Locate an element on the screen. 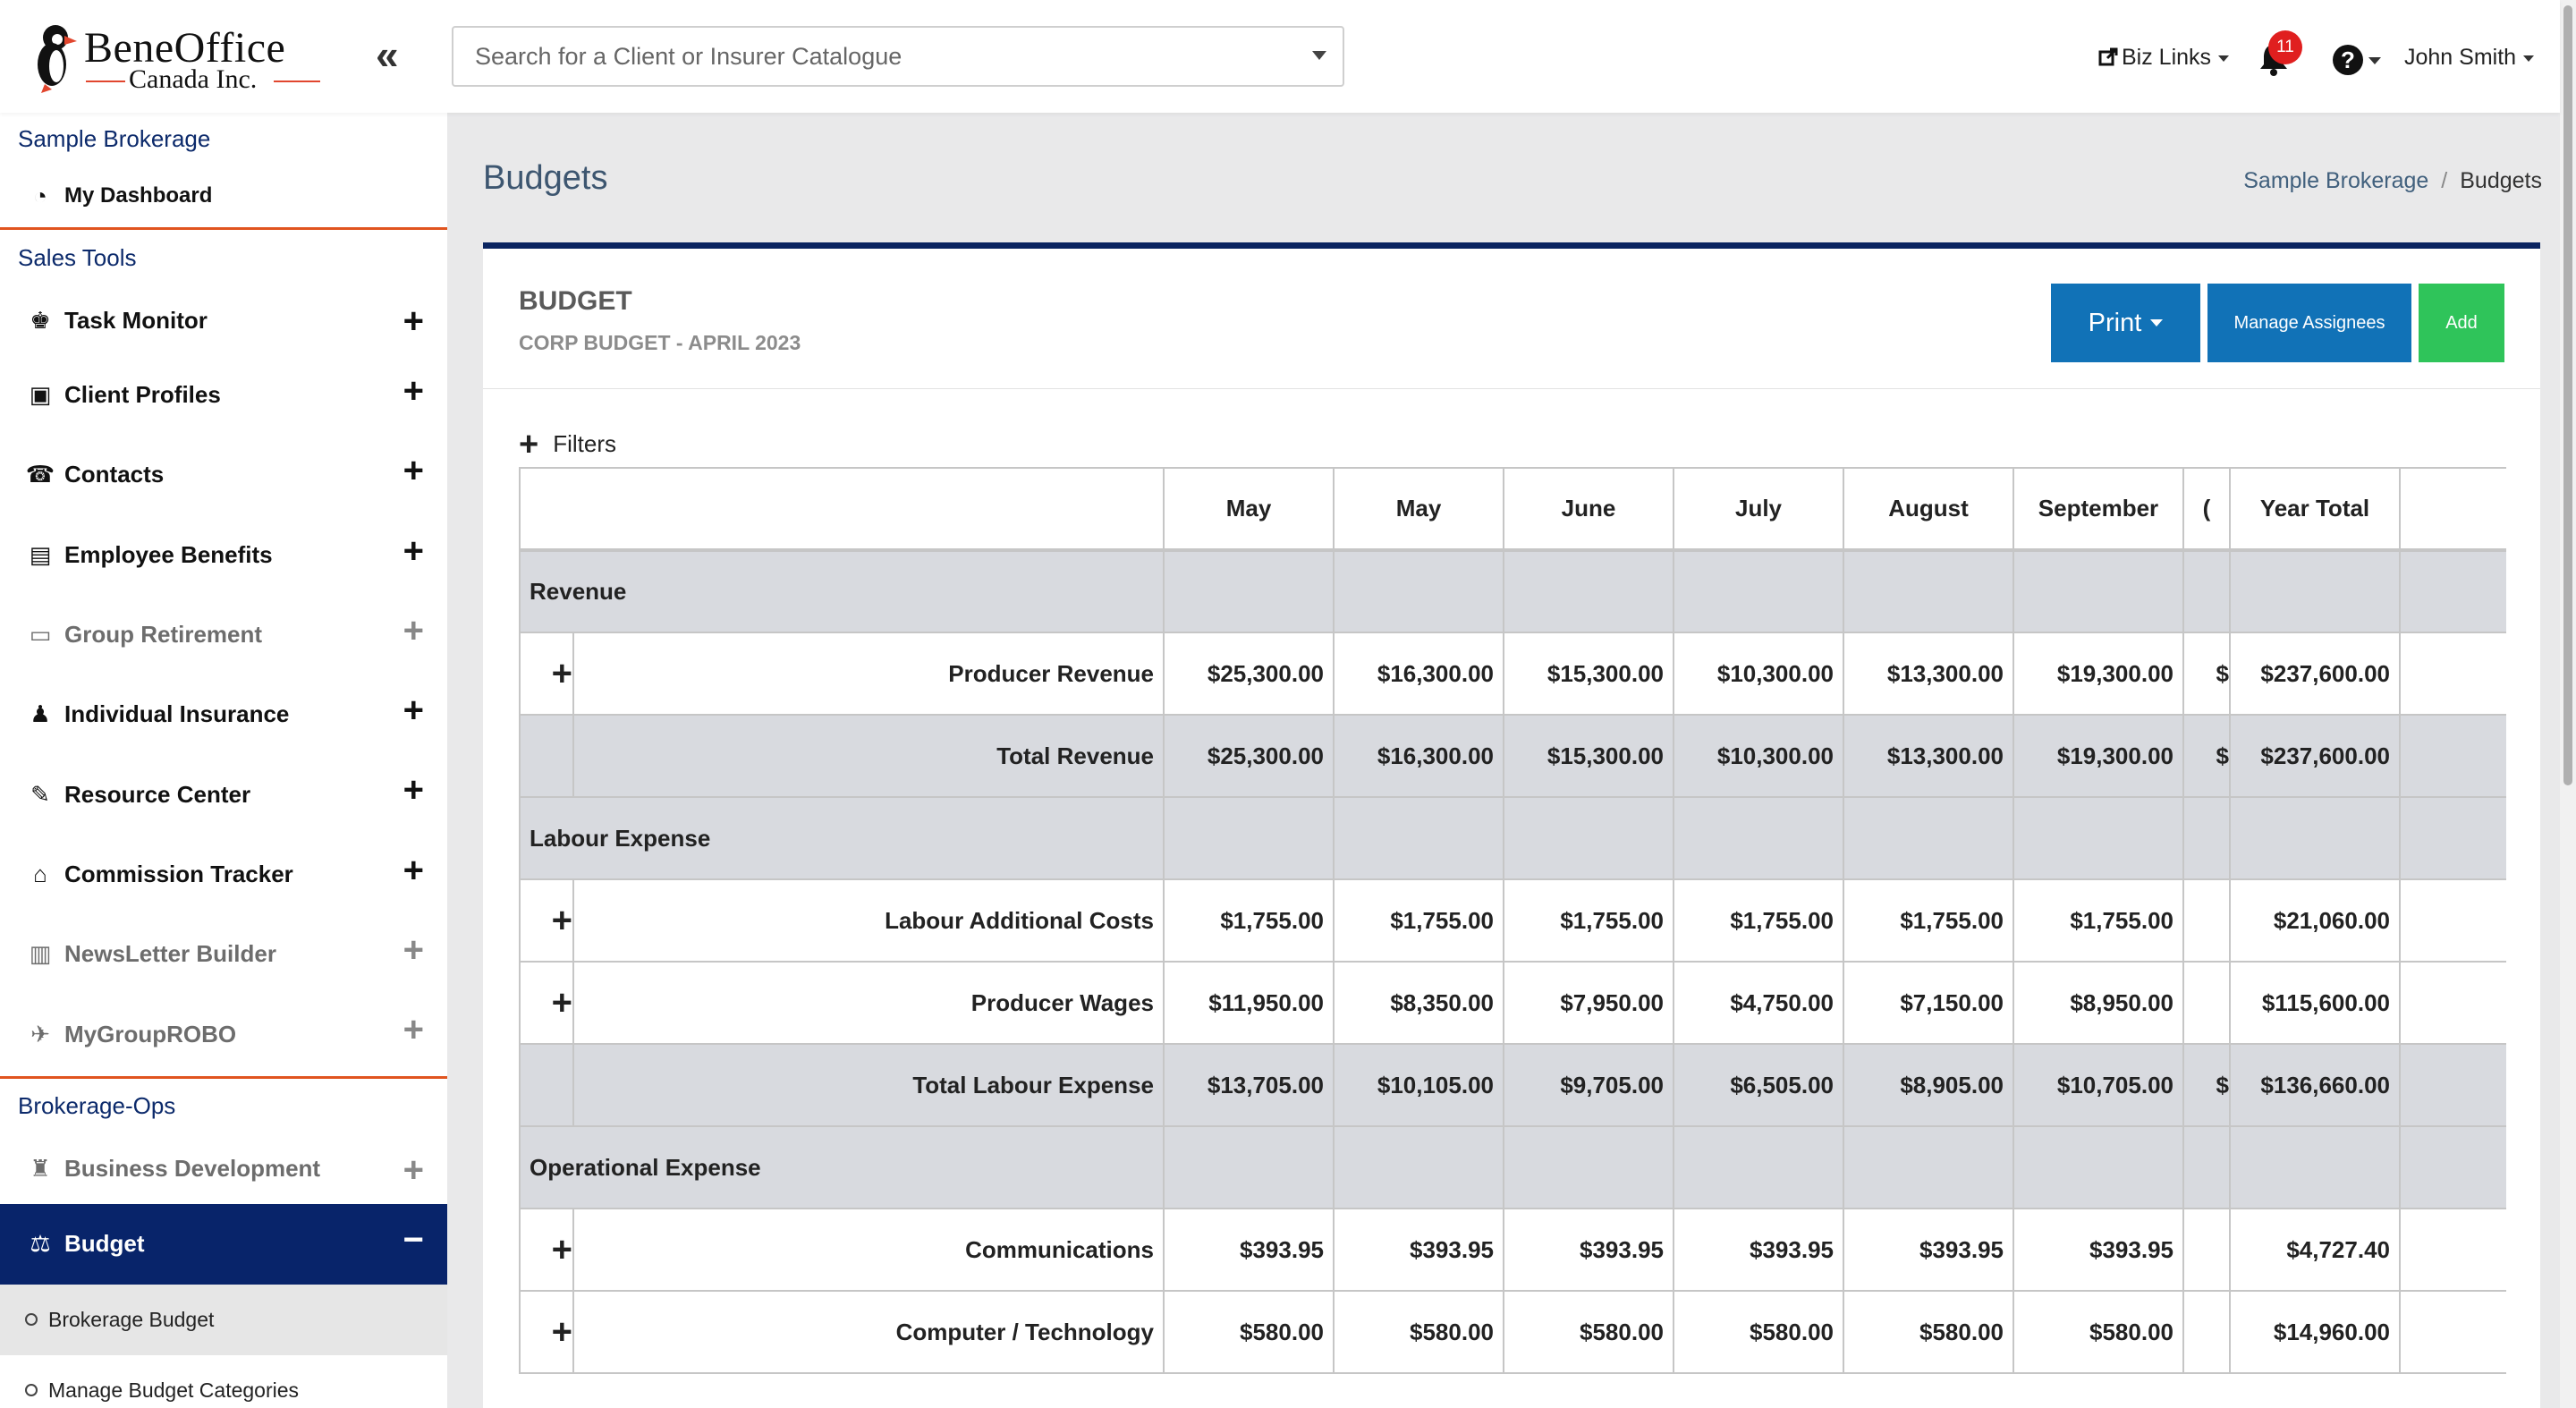 This screenshot has height=1408, width=2576. sidebar-item-resource-center: ✎ Resource Center + is located at coordinates (223, 794).